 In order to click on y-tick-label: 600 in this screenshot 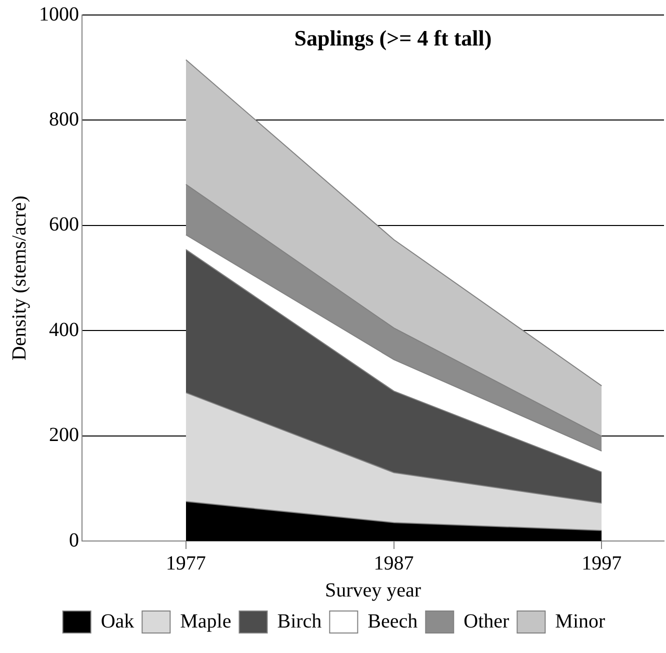, I will do `click(64, 225)`.